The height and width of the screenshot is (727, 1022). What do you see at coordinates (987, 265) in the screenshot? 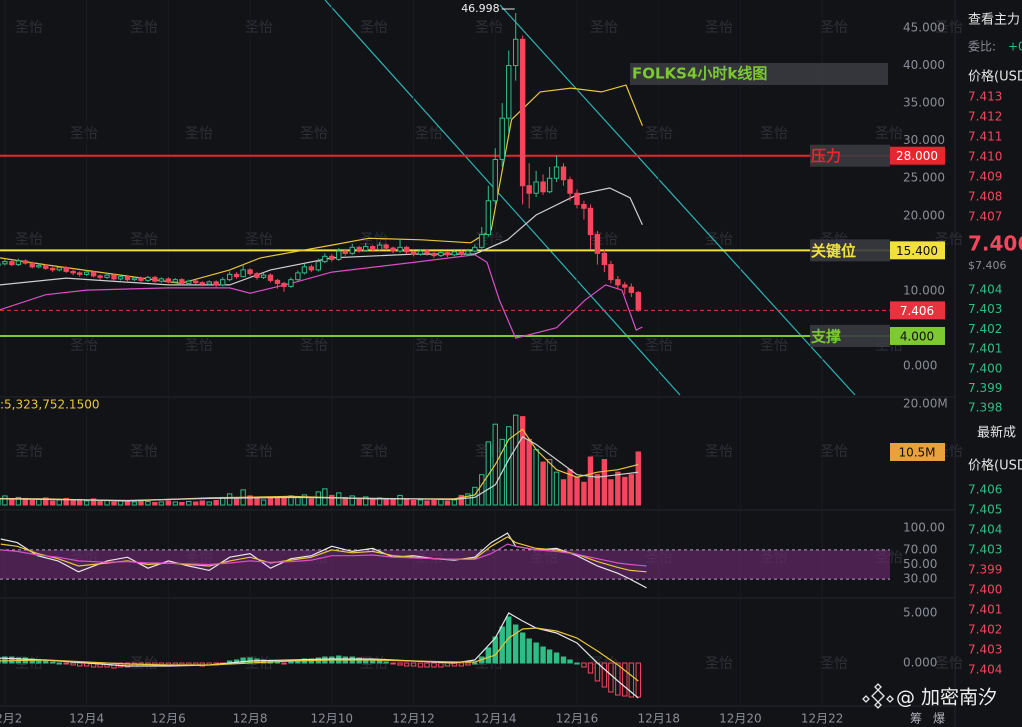
I see `last-price-usd: $7.406` at bounding box center [987, 265].